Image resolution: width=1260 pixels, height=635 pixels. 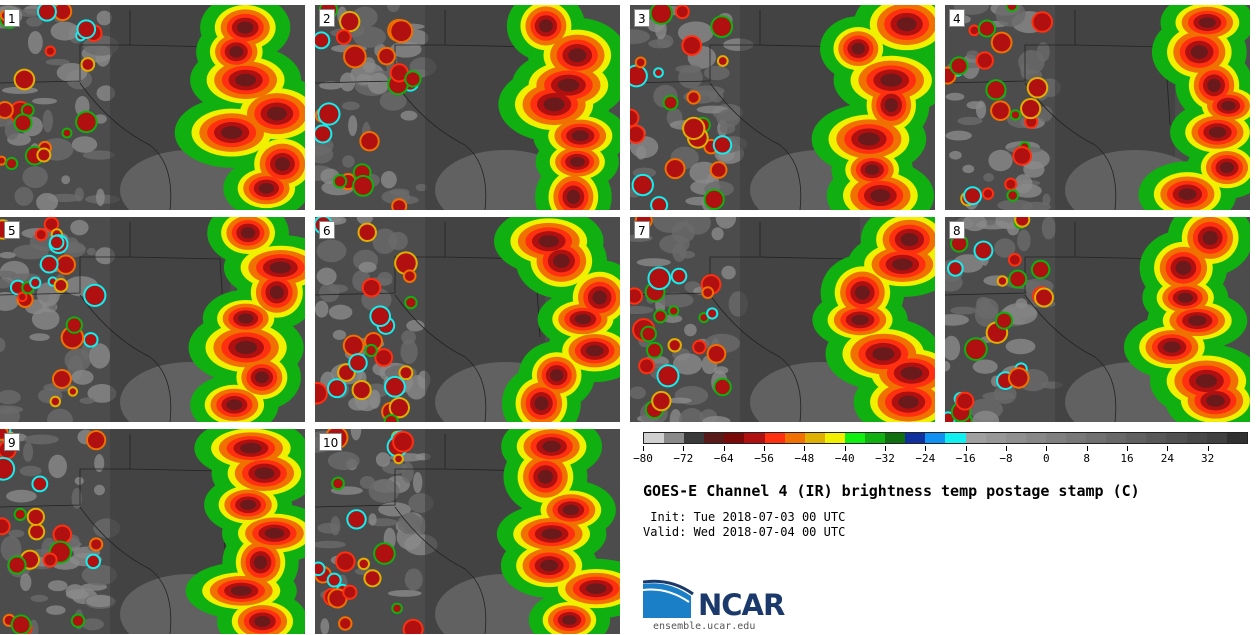 I want to click on init-time: Init: Tue 2018-07-03 00 UTC, so click(x=744, y=517).